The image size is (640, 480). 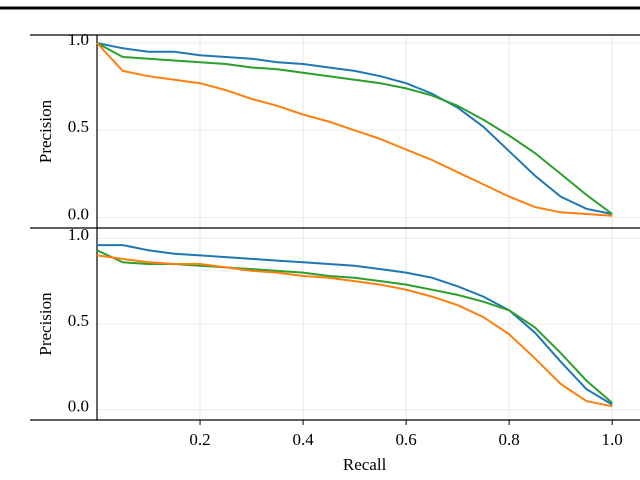 I want to click on x-tick-label: 0.6, so click(x=405, y=439).